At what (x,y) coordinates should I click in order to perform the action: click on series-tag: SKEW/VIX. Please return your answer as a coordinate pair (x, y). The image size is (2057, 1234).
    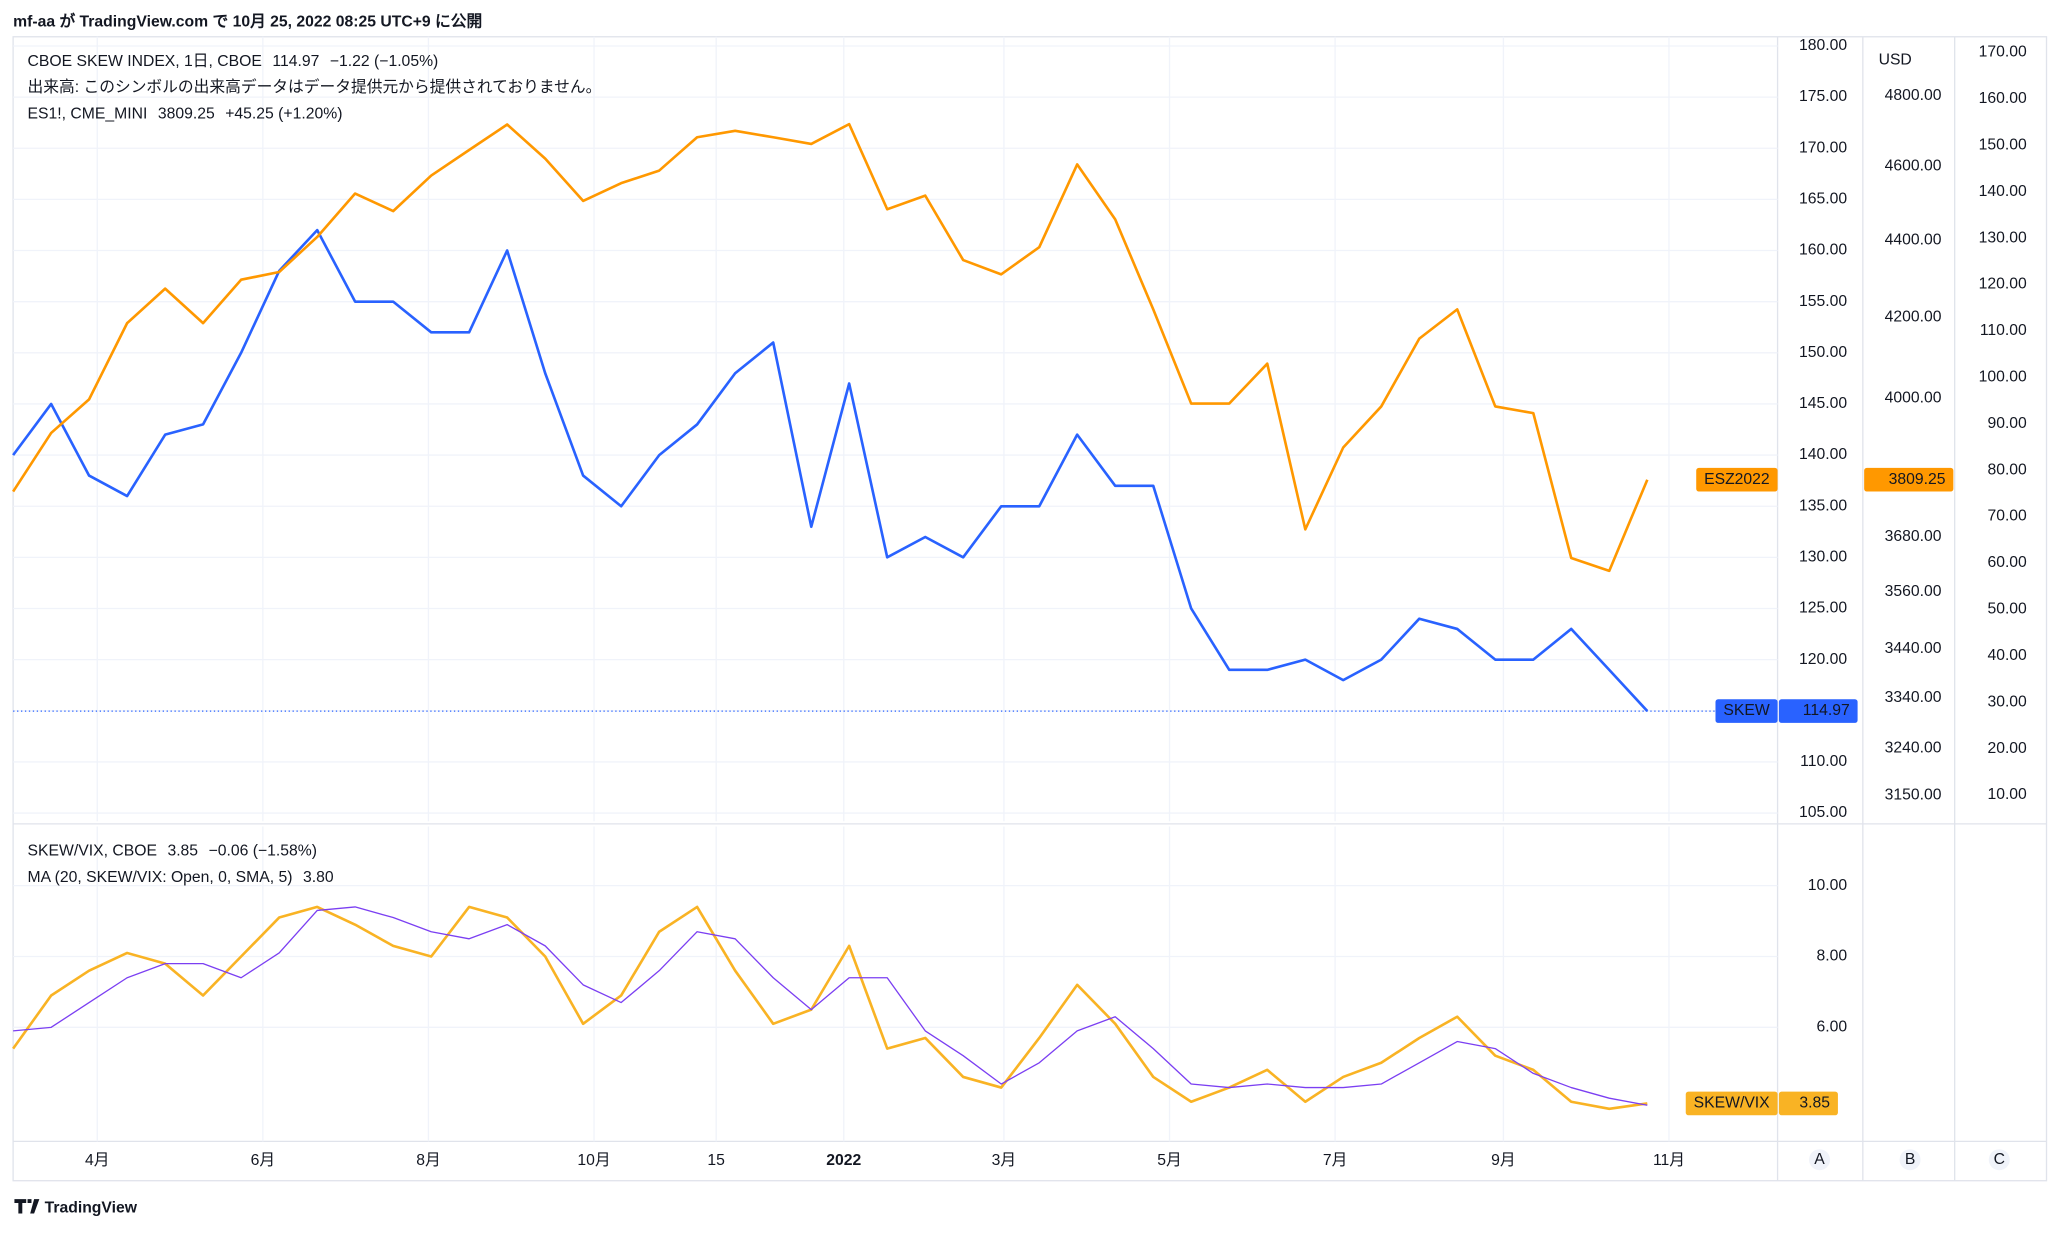
    Looking at the image, I should click on (1732, 1103).